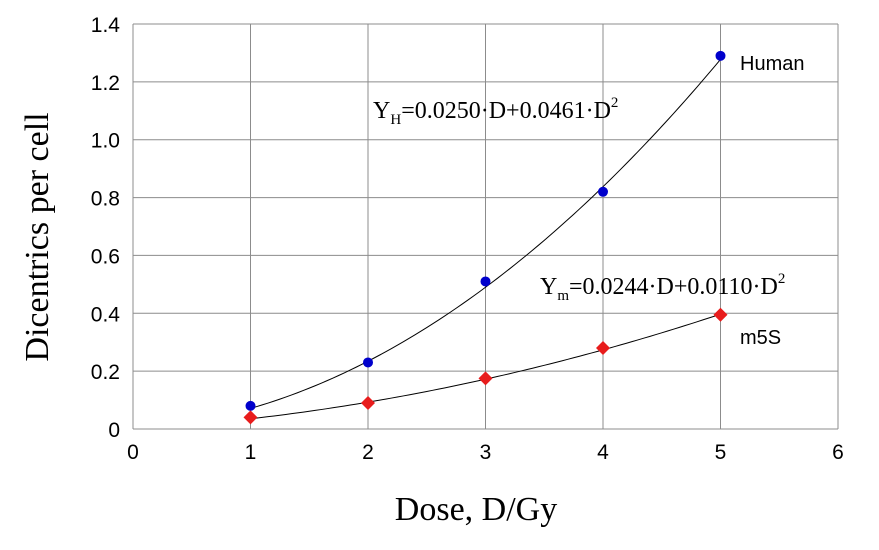 Image resolution: width=879 pixels, height=550 pixels. Describe the element at coordinates (838, 452) in the screenshot. I see `x-tick-label: 6` at that location.